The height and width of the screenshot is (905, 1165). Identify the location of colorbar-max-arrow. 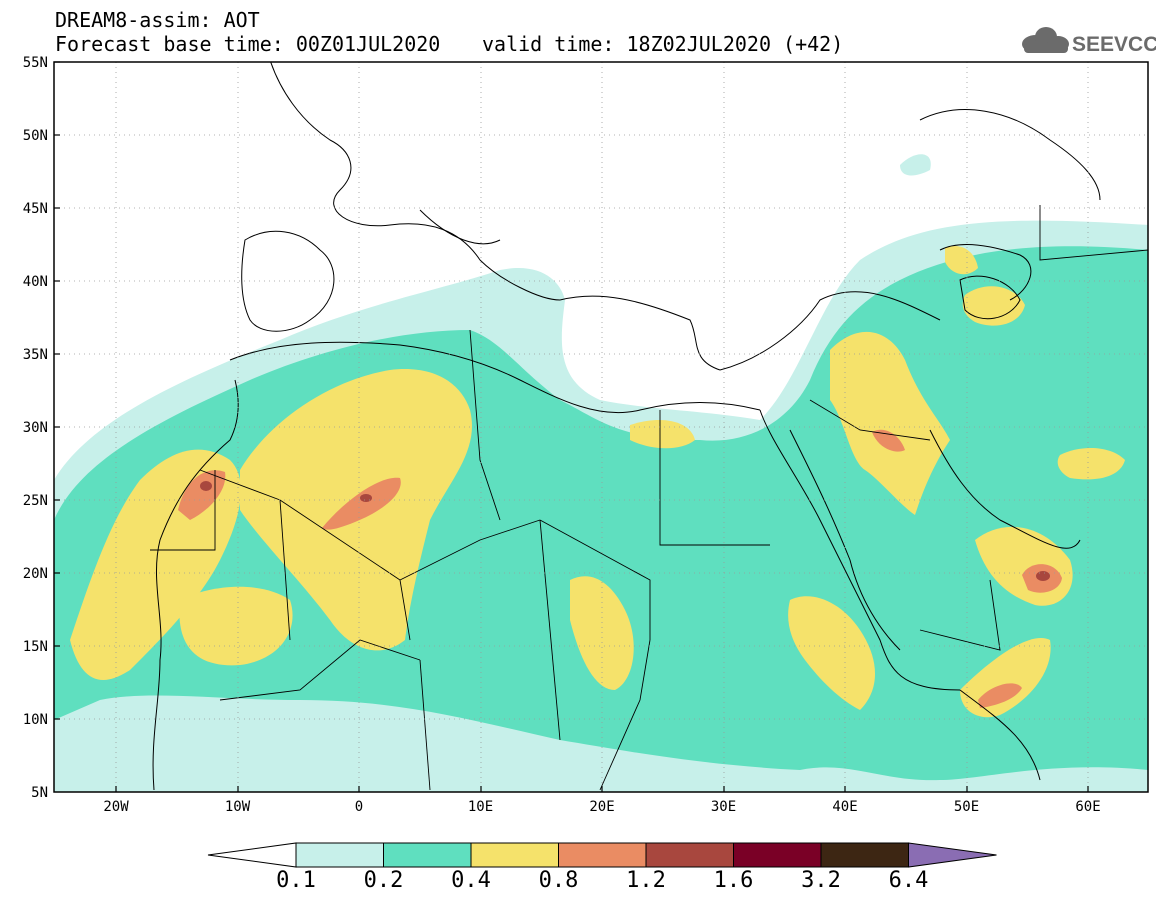
(952, 855).